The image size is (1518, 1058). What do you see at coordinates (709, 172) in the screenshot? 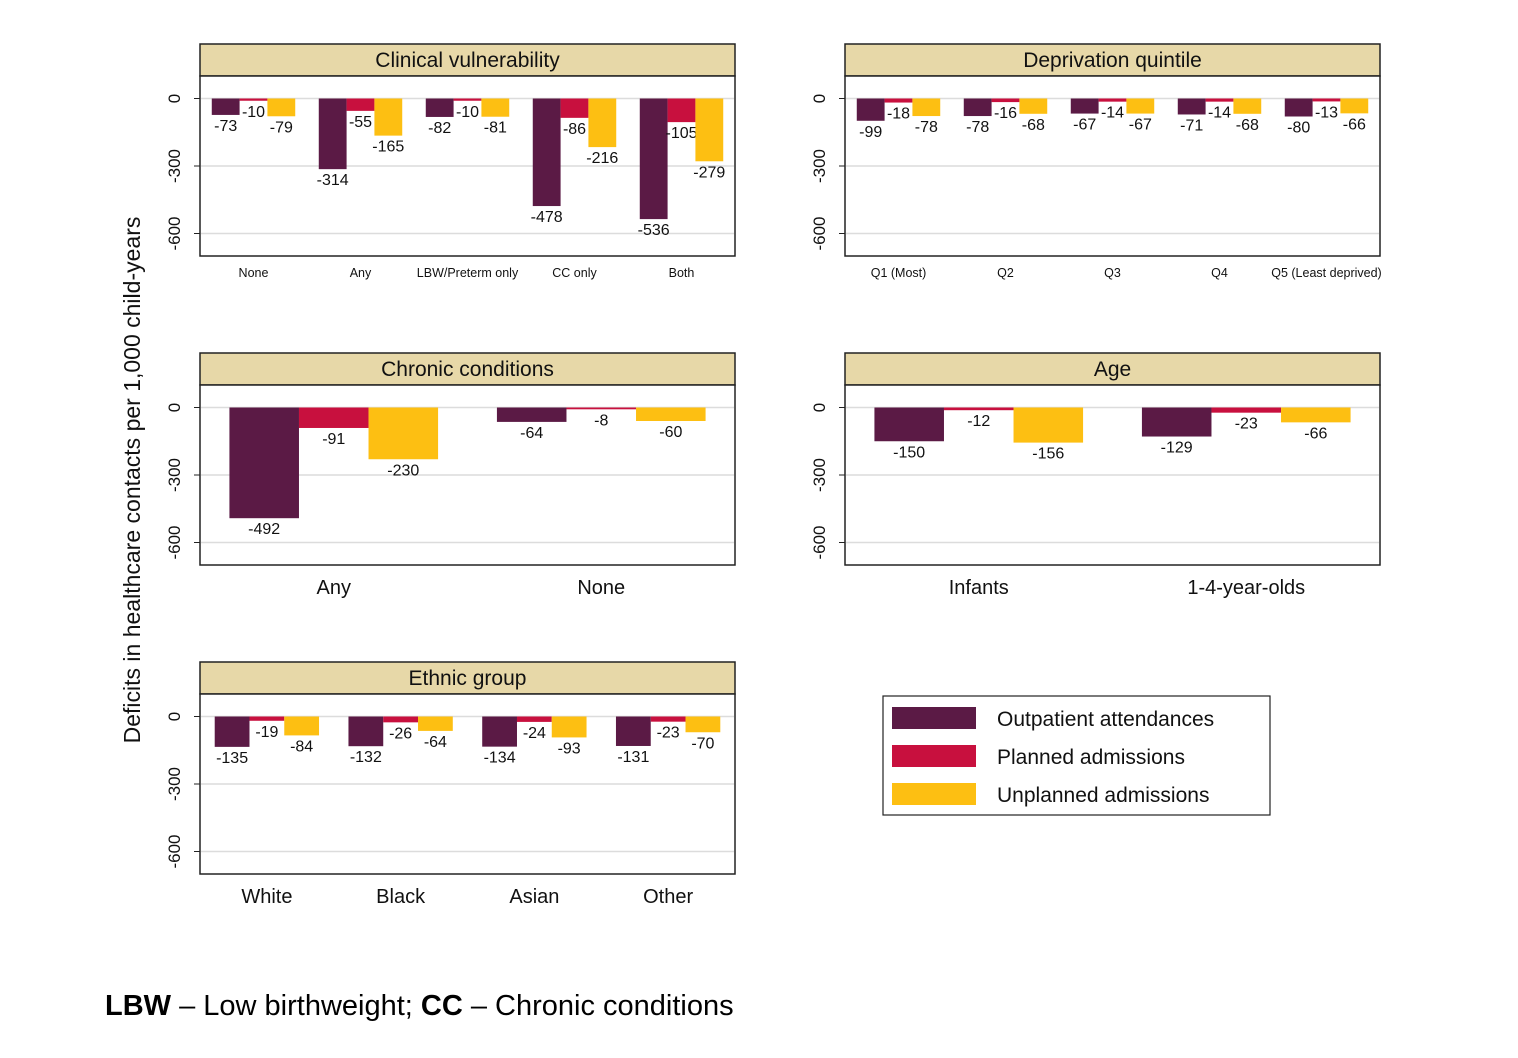
I see `data-label: -279` at bounding box center [709, 172].